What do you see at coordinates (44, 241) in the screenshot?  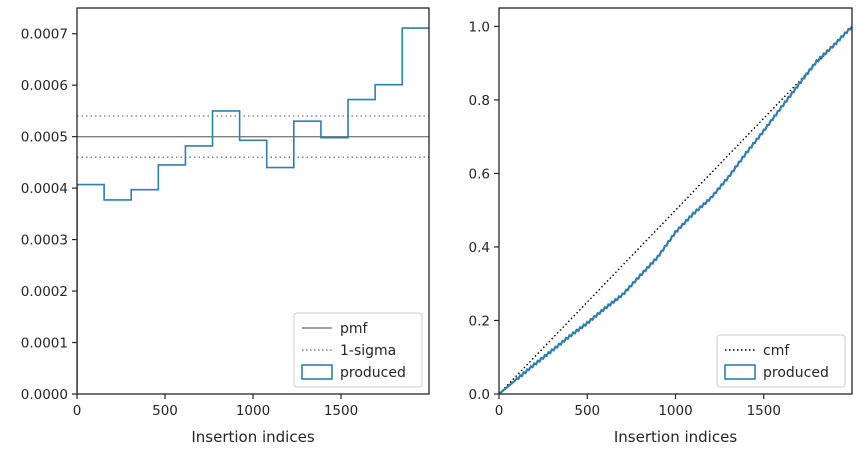 I see `y-tick-label: 0.0003` at bounding box center [44, 241].